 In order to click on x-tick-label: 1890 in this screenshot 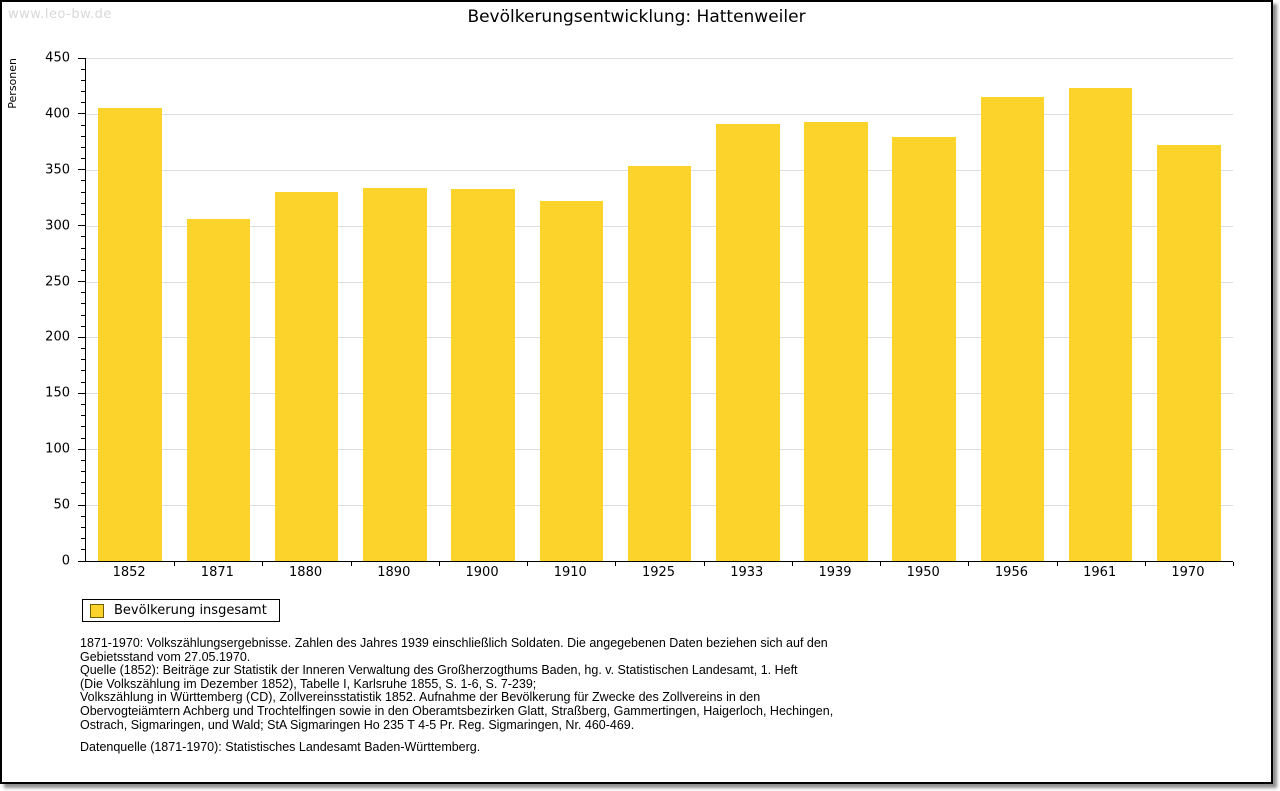, I will do `click(394, 572)`.